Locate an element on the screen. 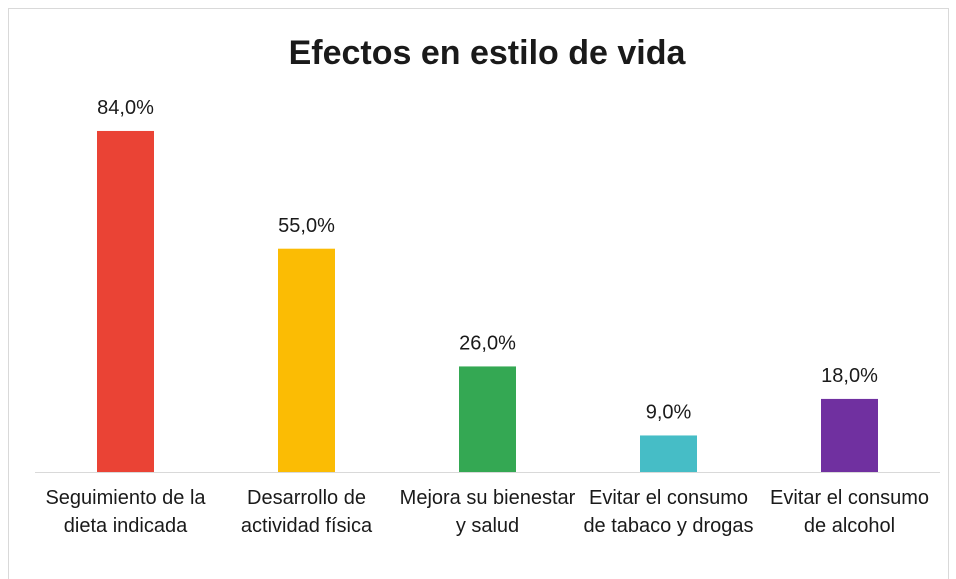  value-label: 18,0% is located at coordinates (849, 376).